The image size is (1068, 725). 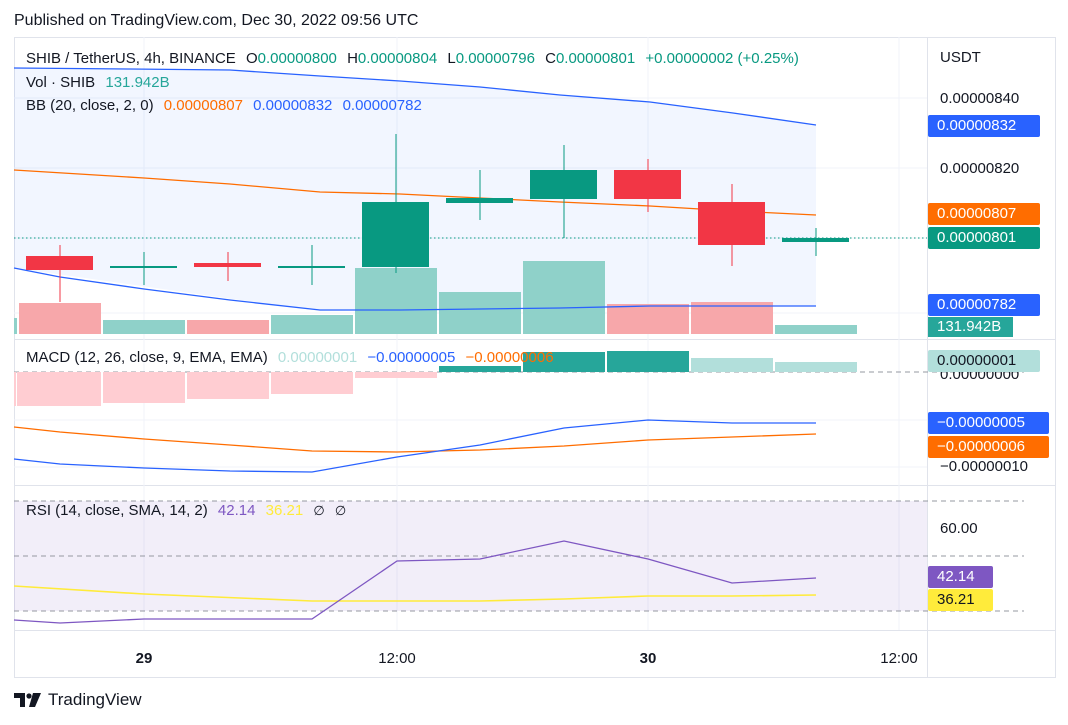 I want to click on last-price-tag: 0.00000801, so click(x=984, y=238).